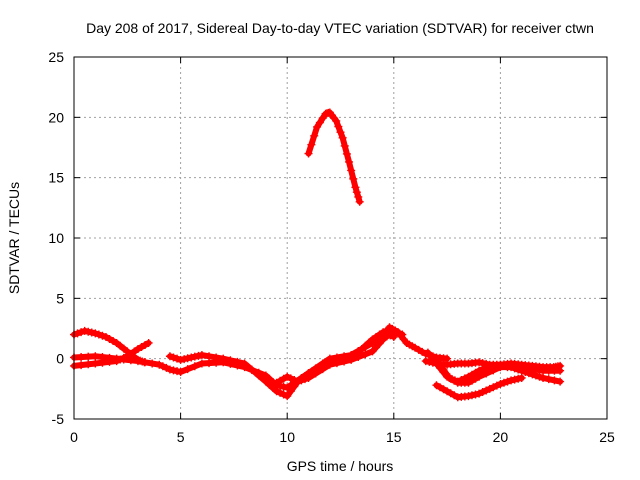  Describe the element at coordinates (394, 437) in the screenshot. I see `x-tick-label: 15` at that location.